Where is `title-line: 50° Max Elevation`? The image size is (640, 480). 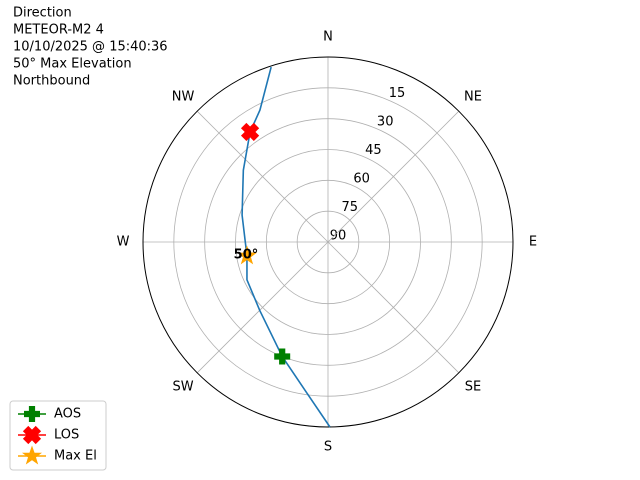
title-line: 50° Max Elevation is located at coordinates (72, 64).